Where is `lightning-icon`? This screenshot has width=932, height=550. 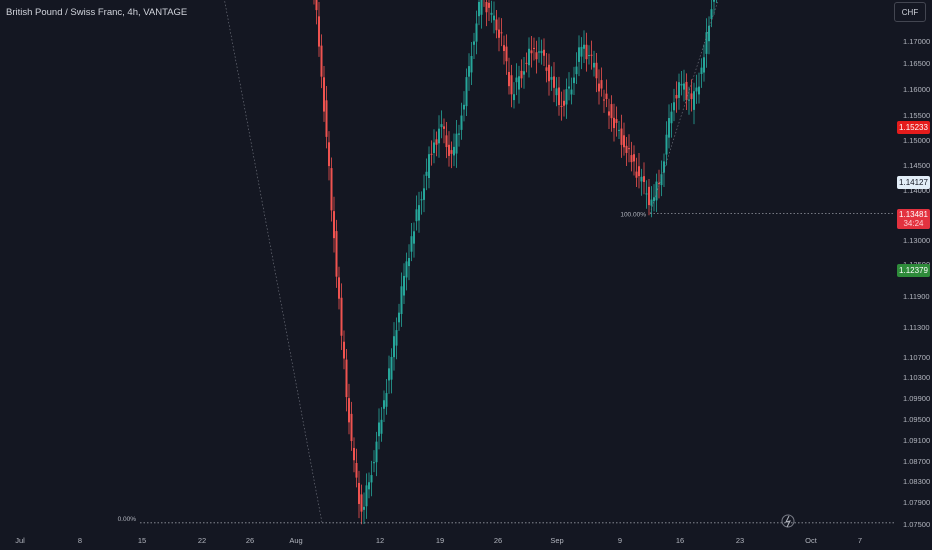 lightning-icon is located at coordinates (788, 521).